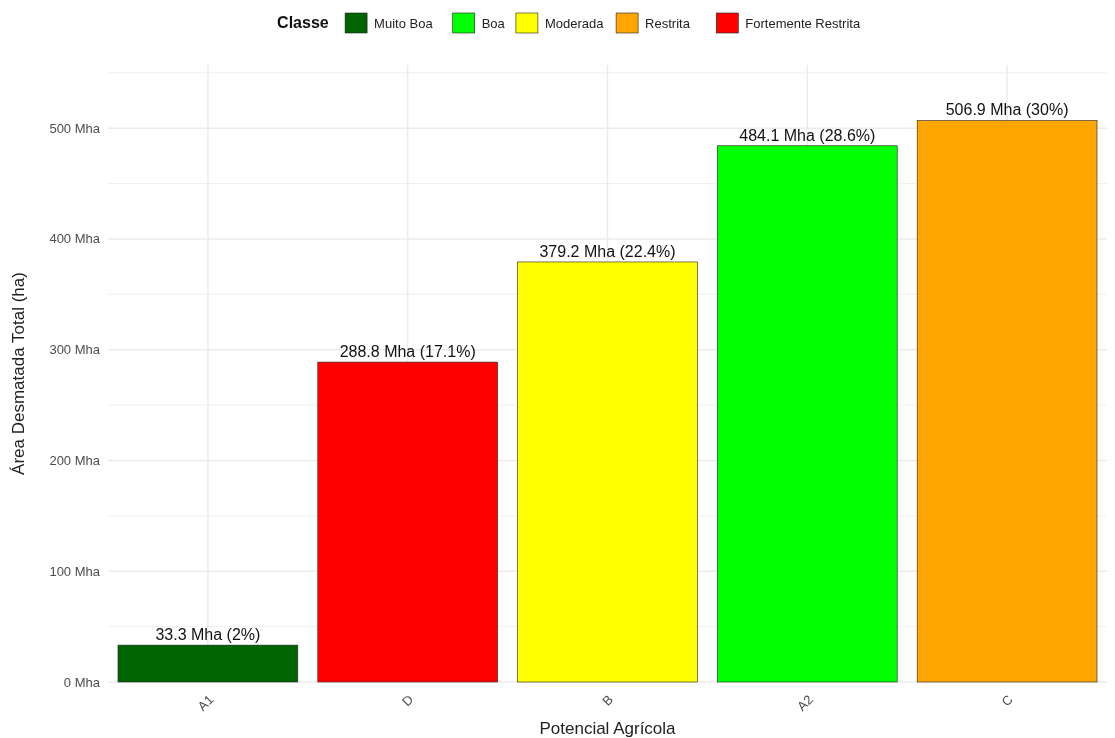 The width and height of the screenshot is (1115, 738). What do you see at coordinates (75, 350) in the screenshot?
I see `y-tick-label: 300 Mha` at bounding box center [75, 350].